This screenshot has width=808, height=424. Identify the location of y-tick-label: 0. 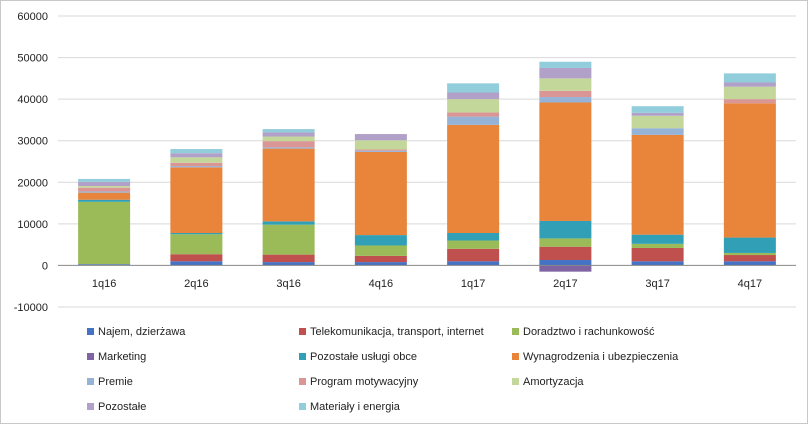
(45, 266).